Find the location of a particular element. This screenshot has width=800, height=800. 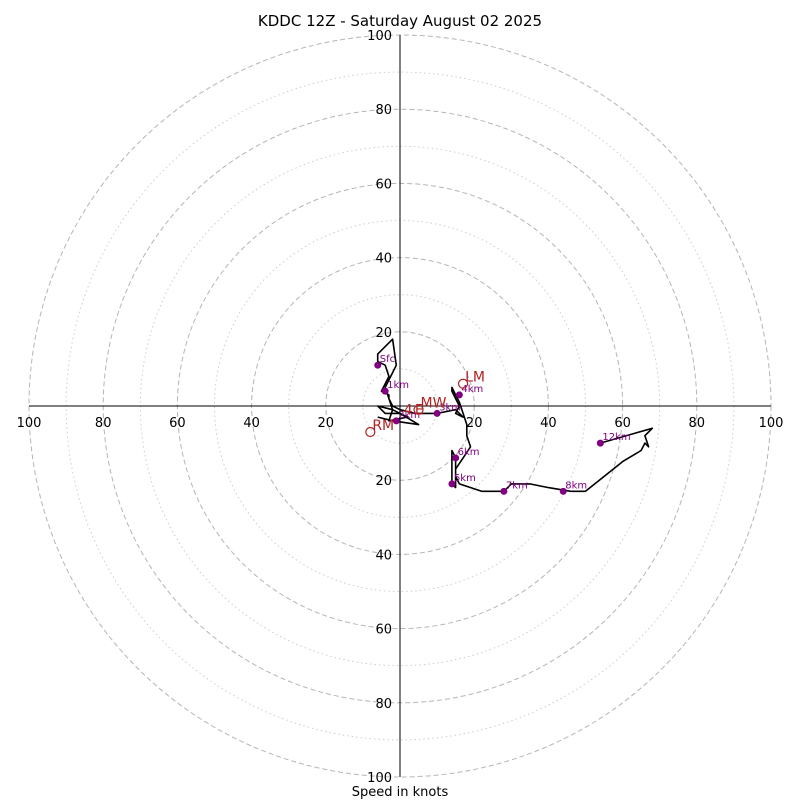

height-label: 1km is located at coordinates (398, 385).